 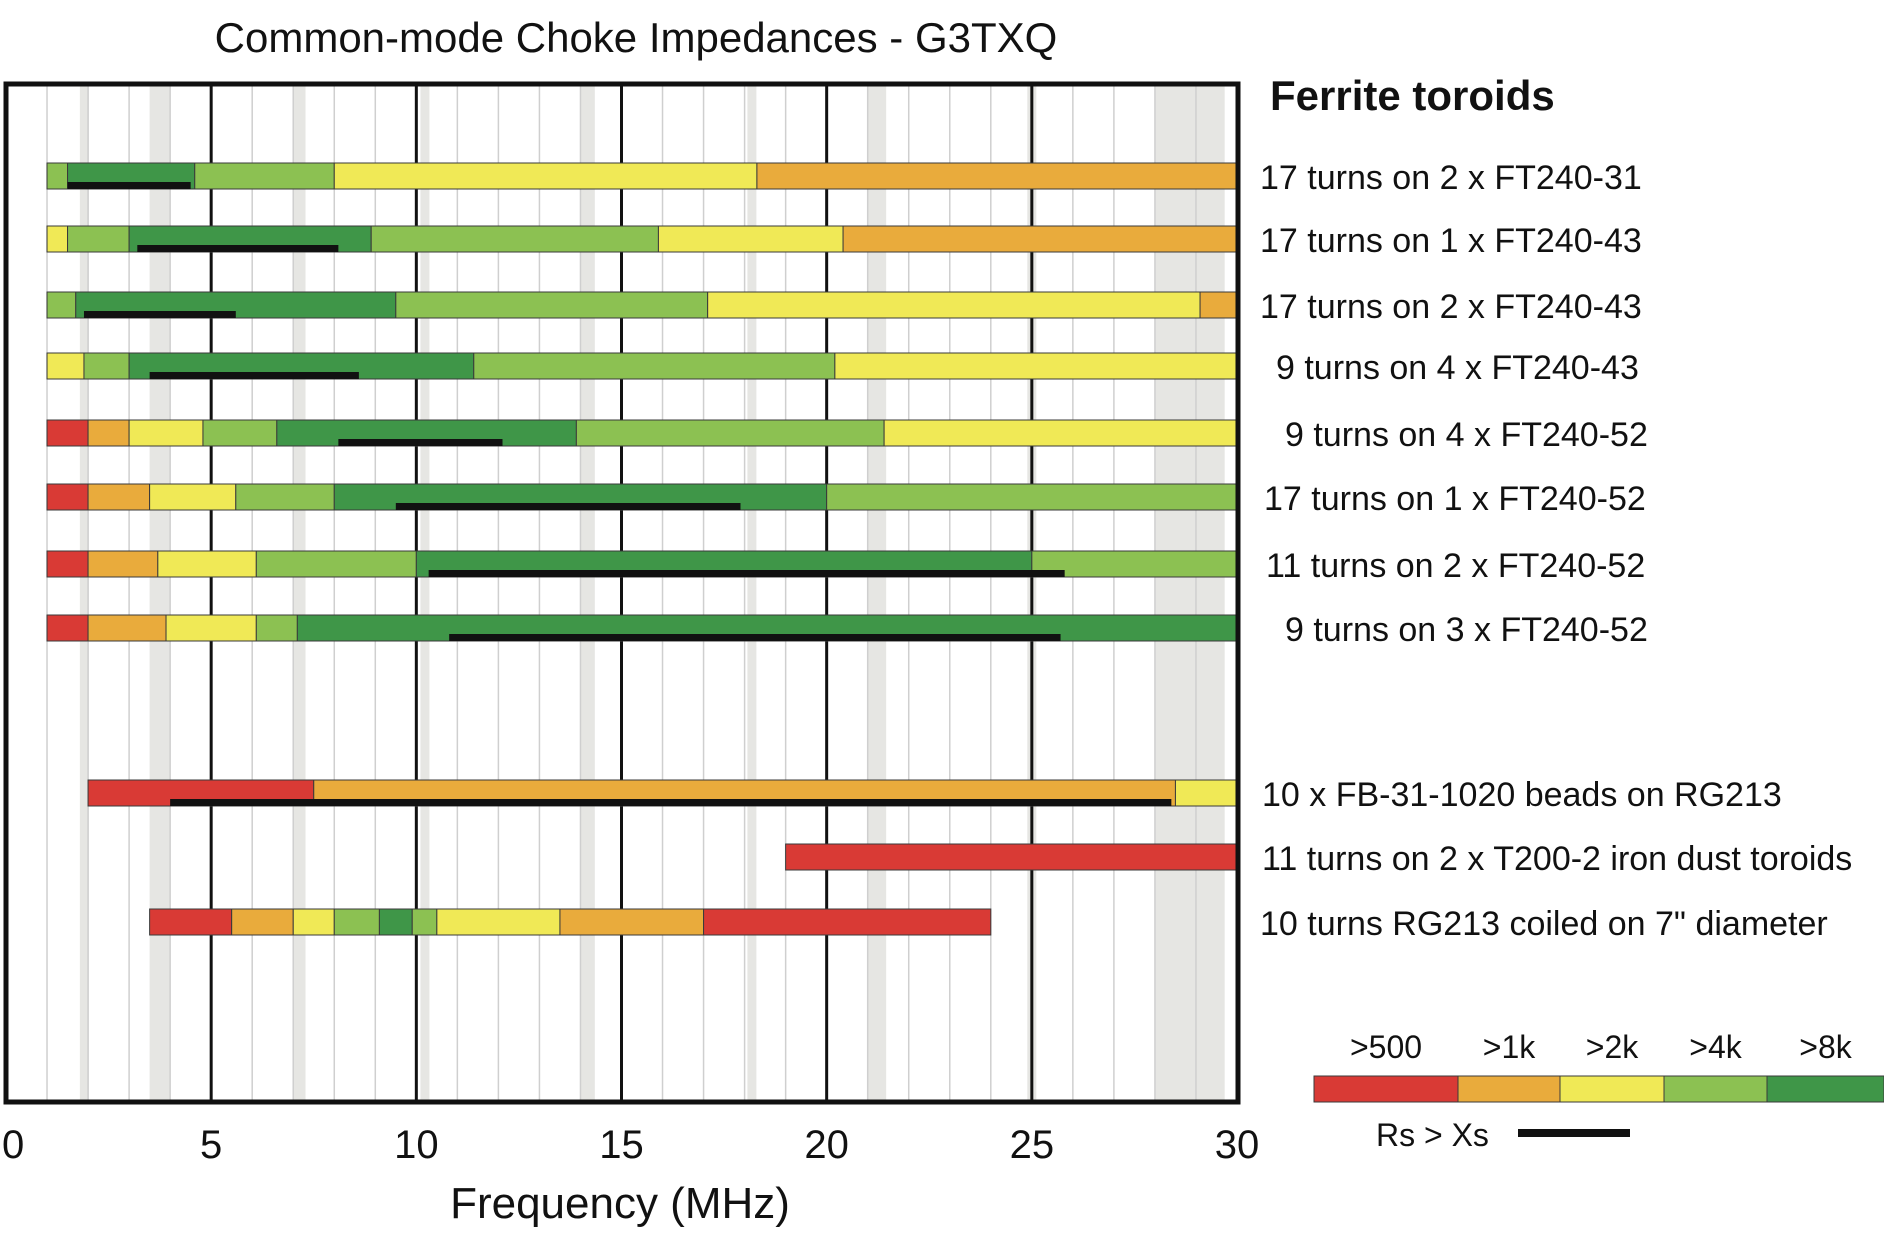 What do you see at coordinates (1715, 1047) in the screenshot?
I see `legend-label: >4k` at bounding box center [1715, 1047].